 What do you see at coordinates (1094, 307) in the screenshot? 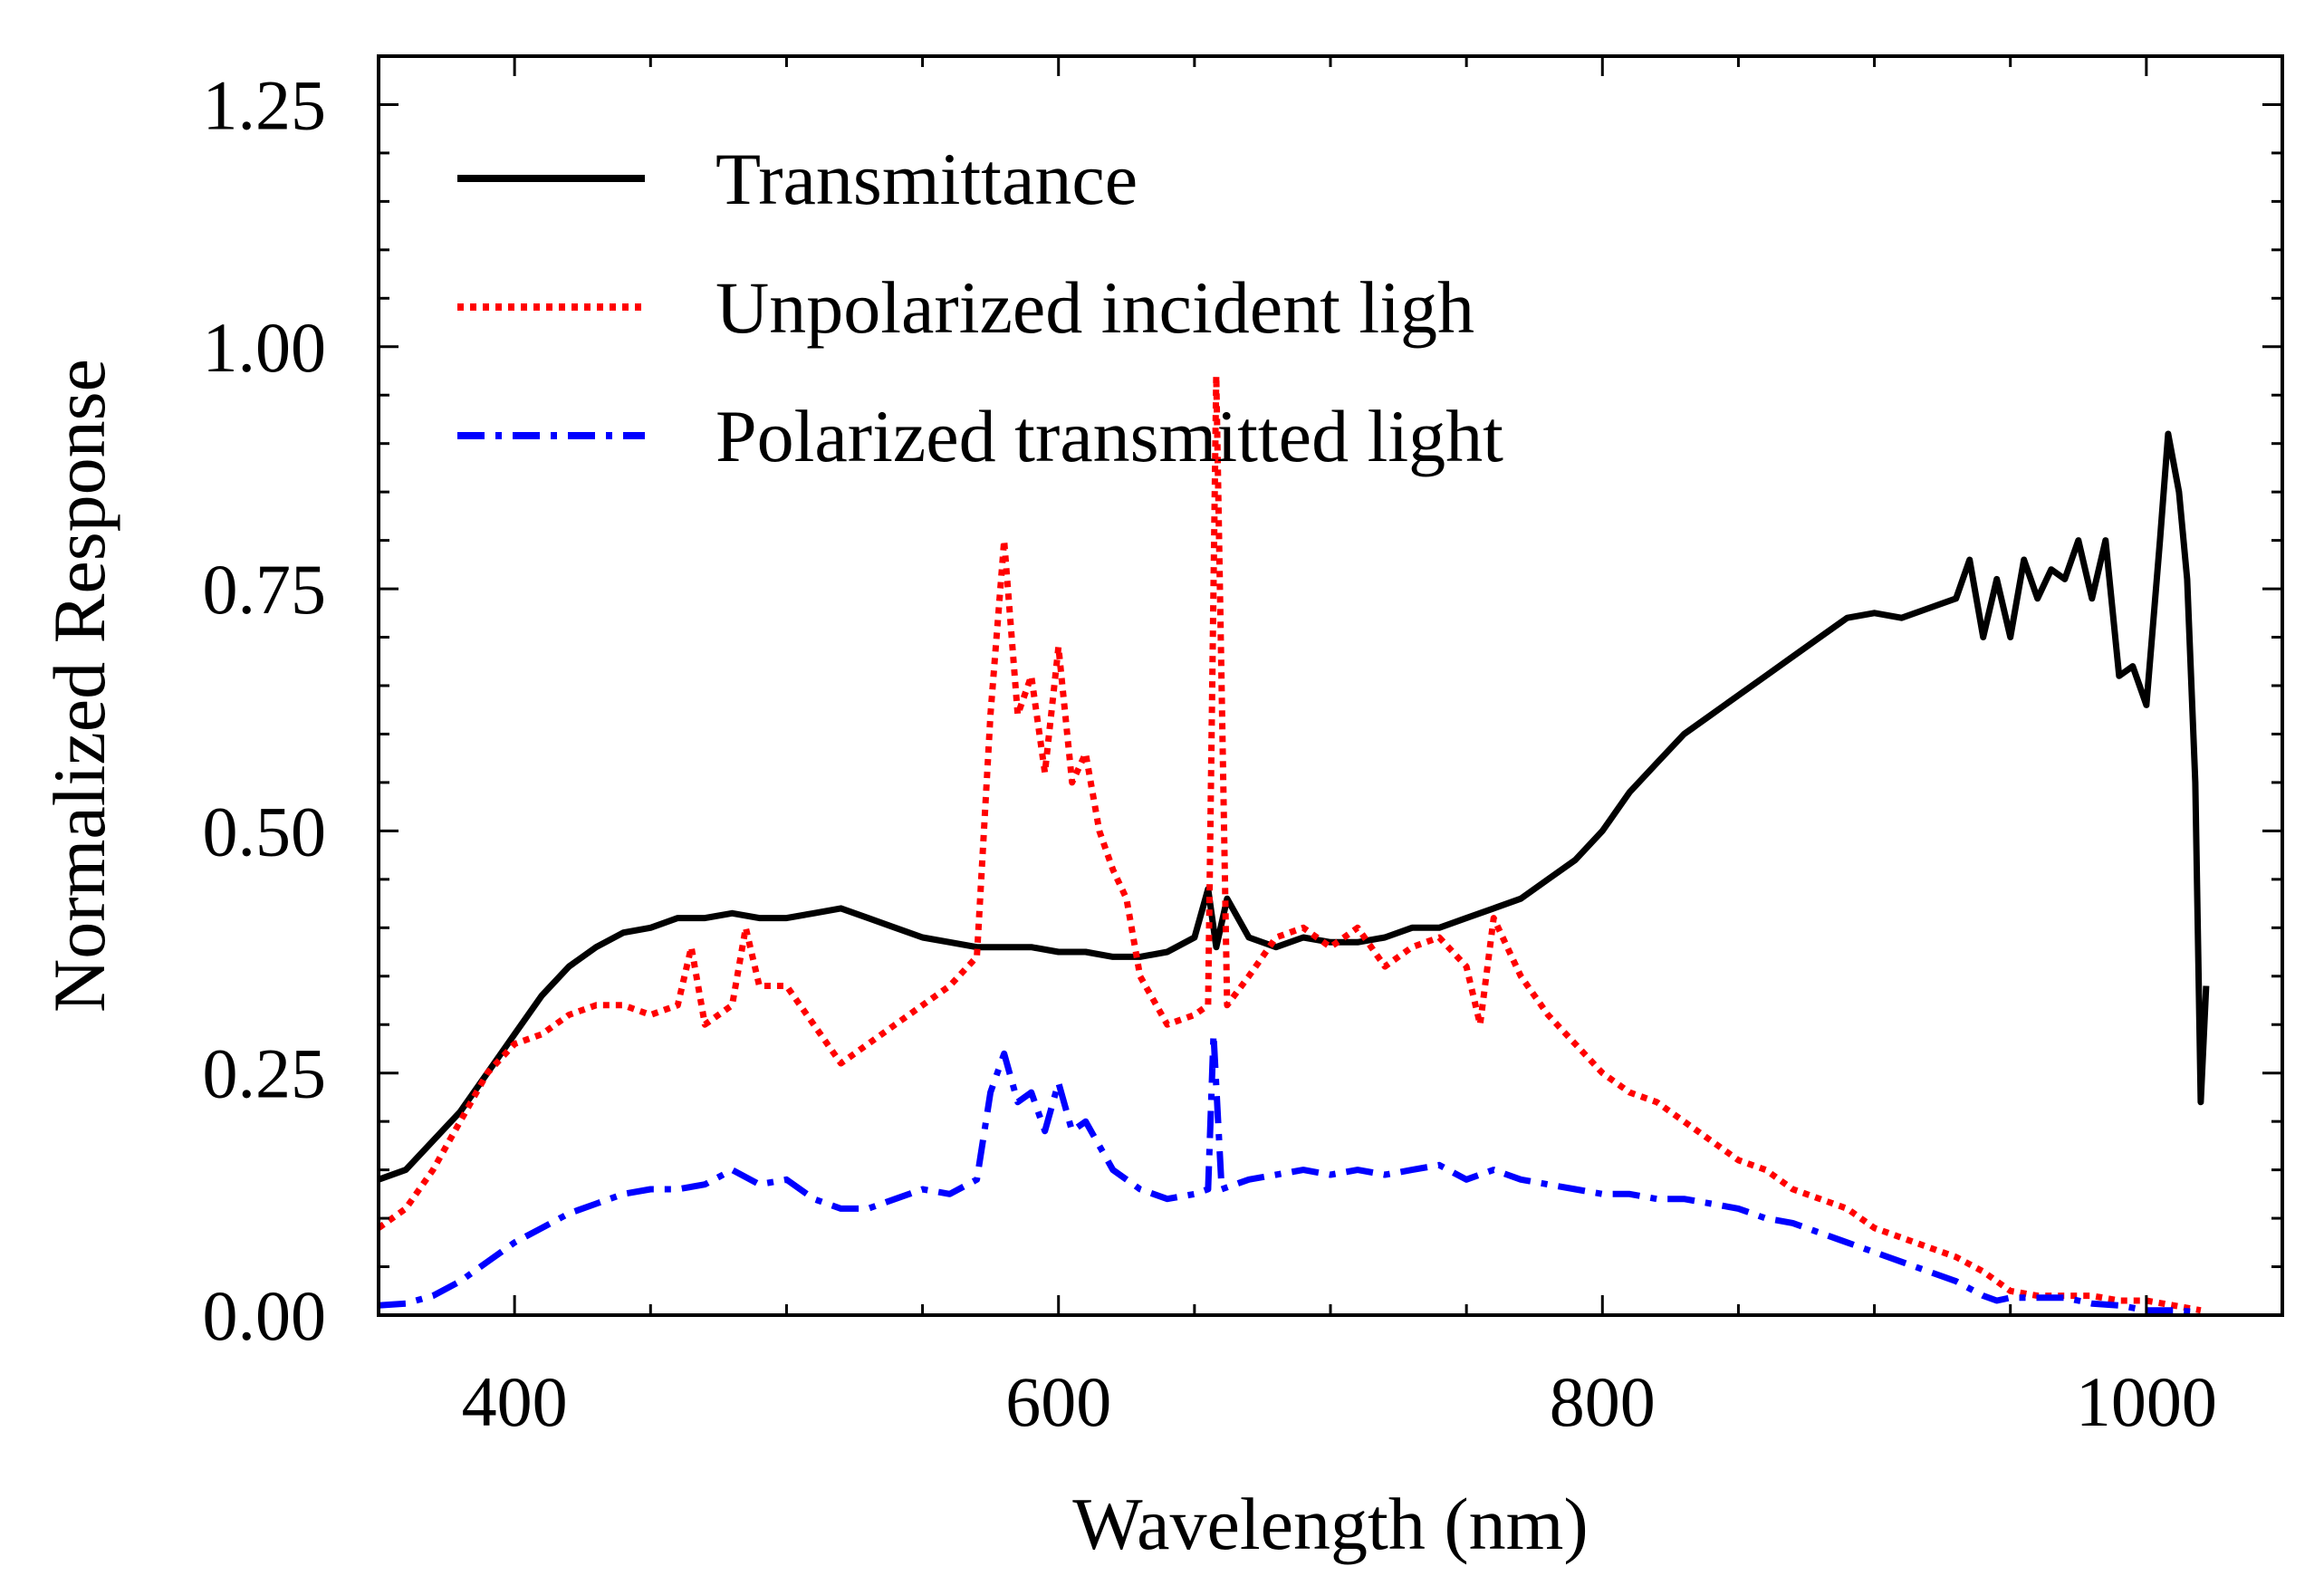
I see `legend-label: Unpolarized incident ligh` at bounding box center [1094, 307].